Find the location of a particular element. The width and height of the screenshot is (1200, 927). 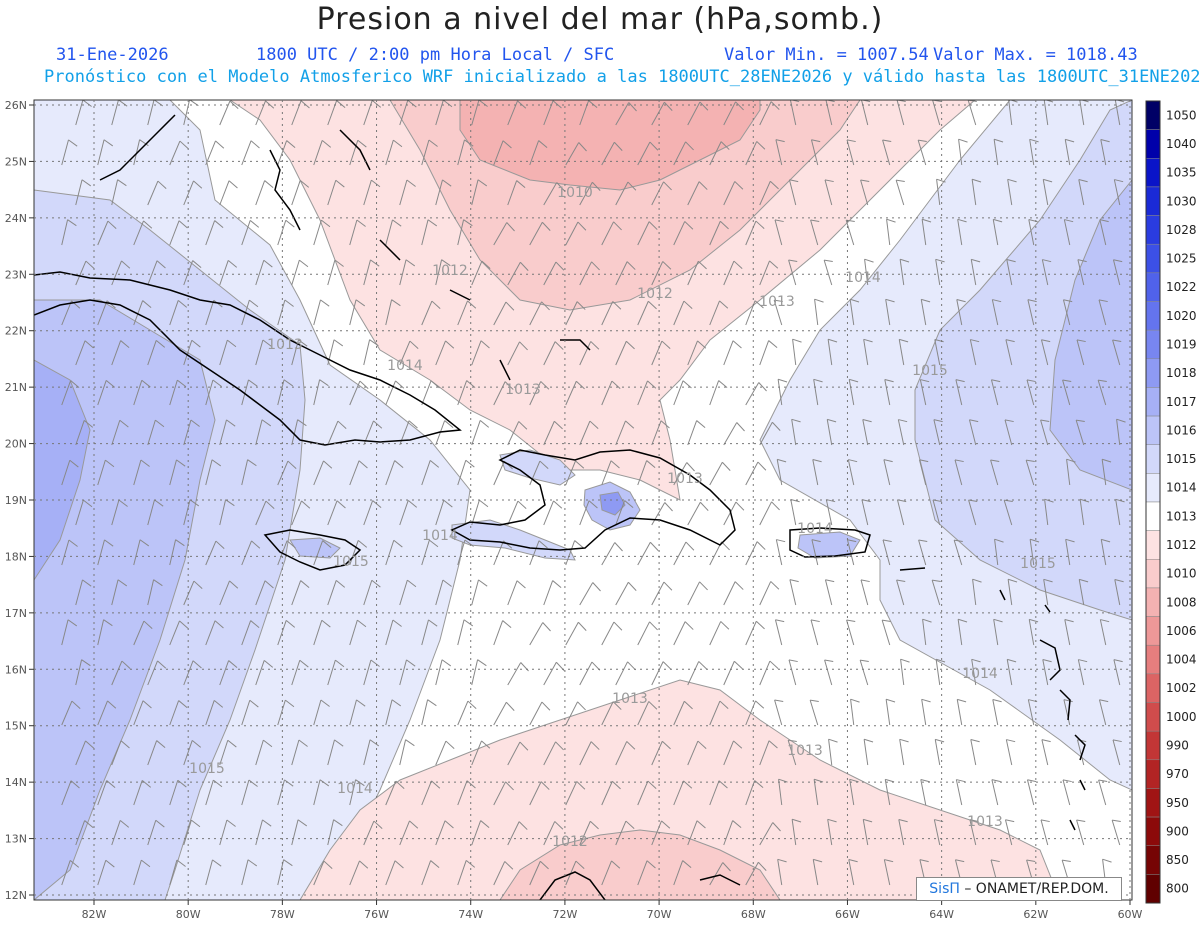

credit-text: – ONAMET/REP.DOM. is located at coordinates (1034, 889).